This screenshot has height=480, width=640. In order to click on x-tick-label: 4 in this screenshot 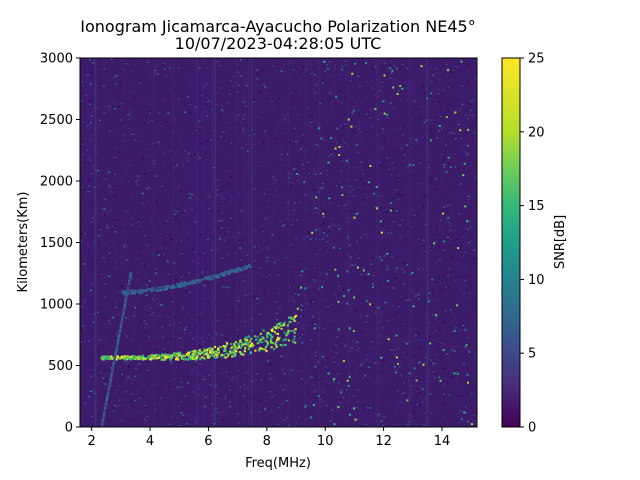, I will do `click(150, 441)`.